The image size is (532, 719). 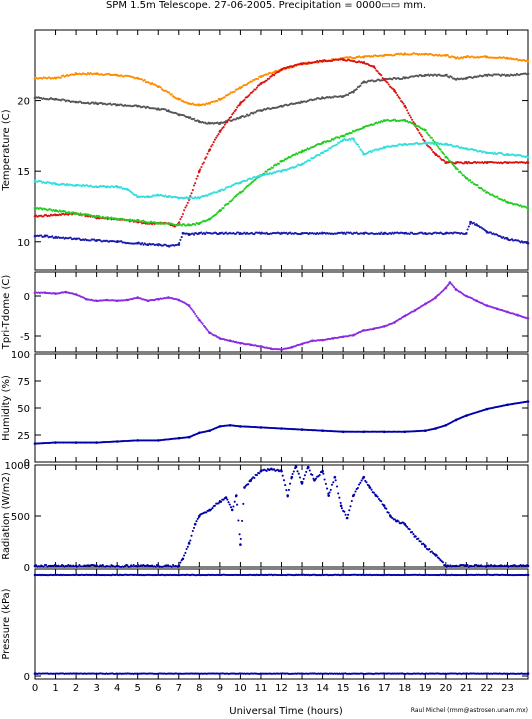 What do you see at coordinates (23, 382) in the screenshot?
I see `y-tick-label: 75` at bounding box center [23, 382].